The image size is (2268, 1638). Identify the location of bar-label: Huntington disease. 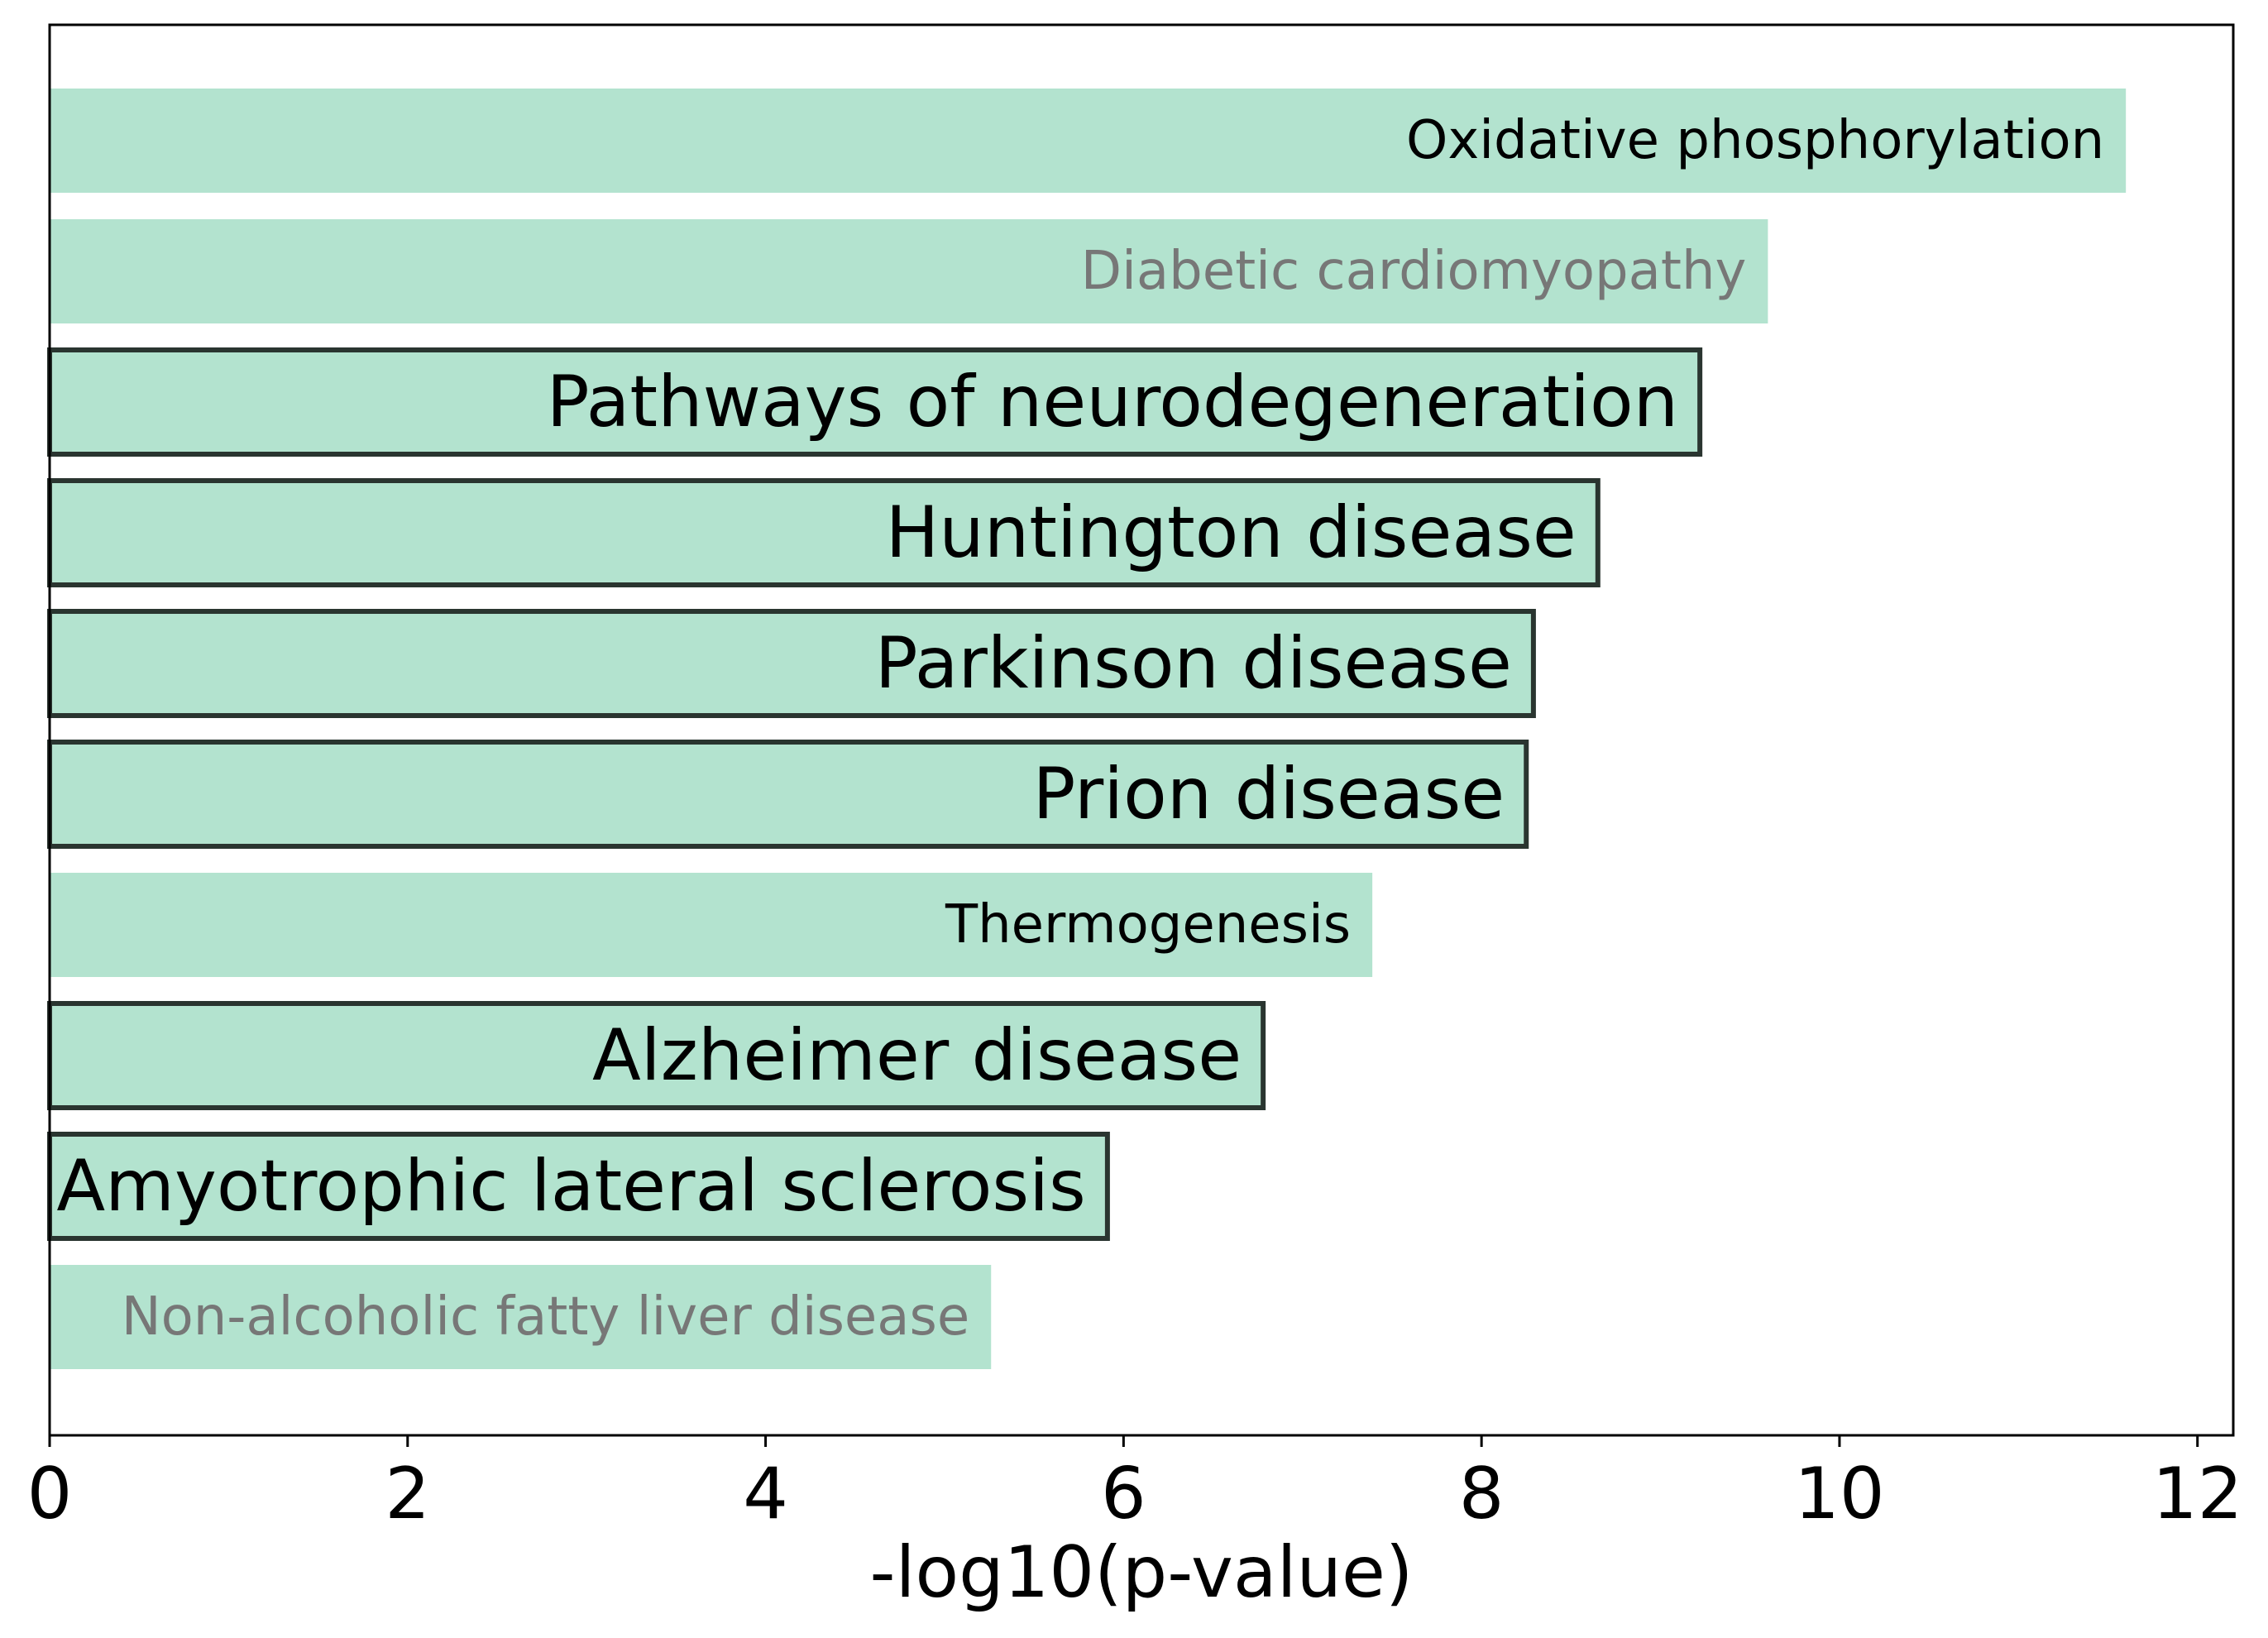
(1231, 532).